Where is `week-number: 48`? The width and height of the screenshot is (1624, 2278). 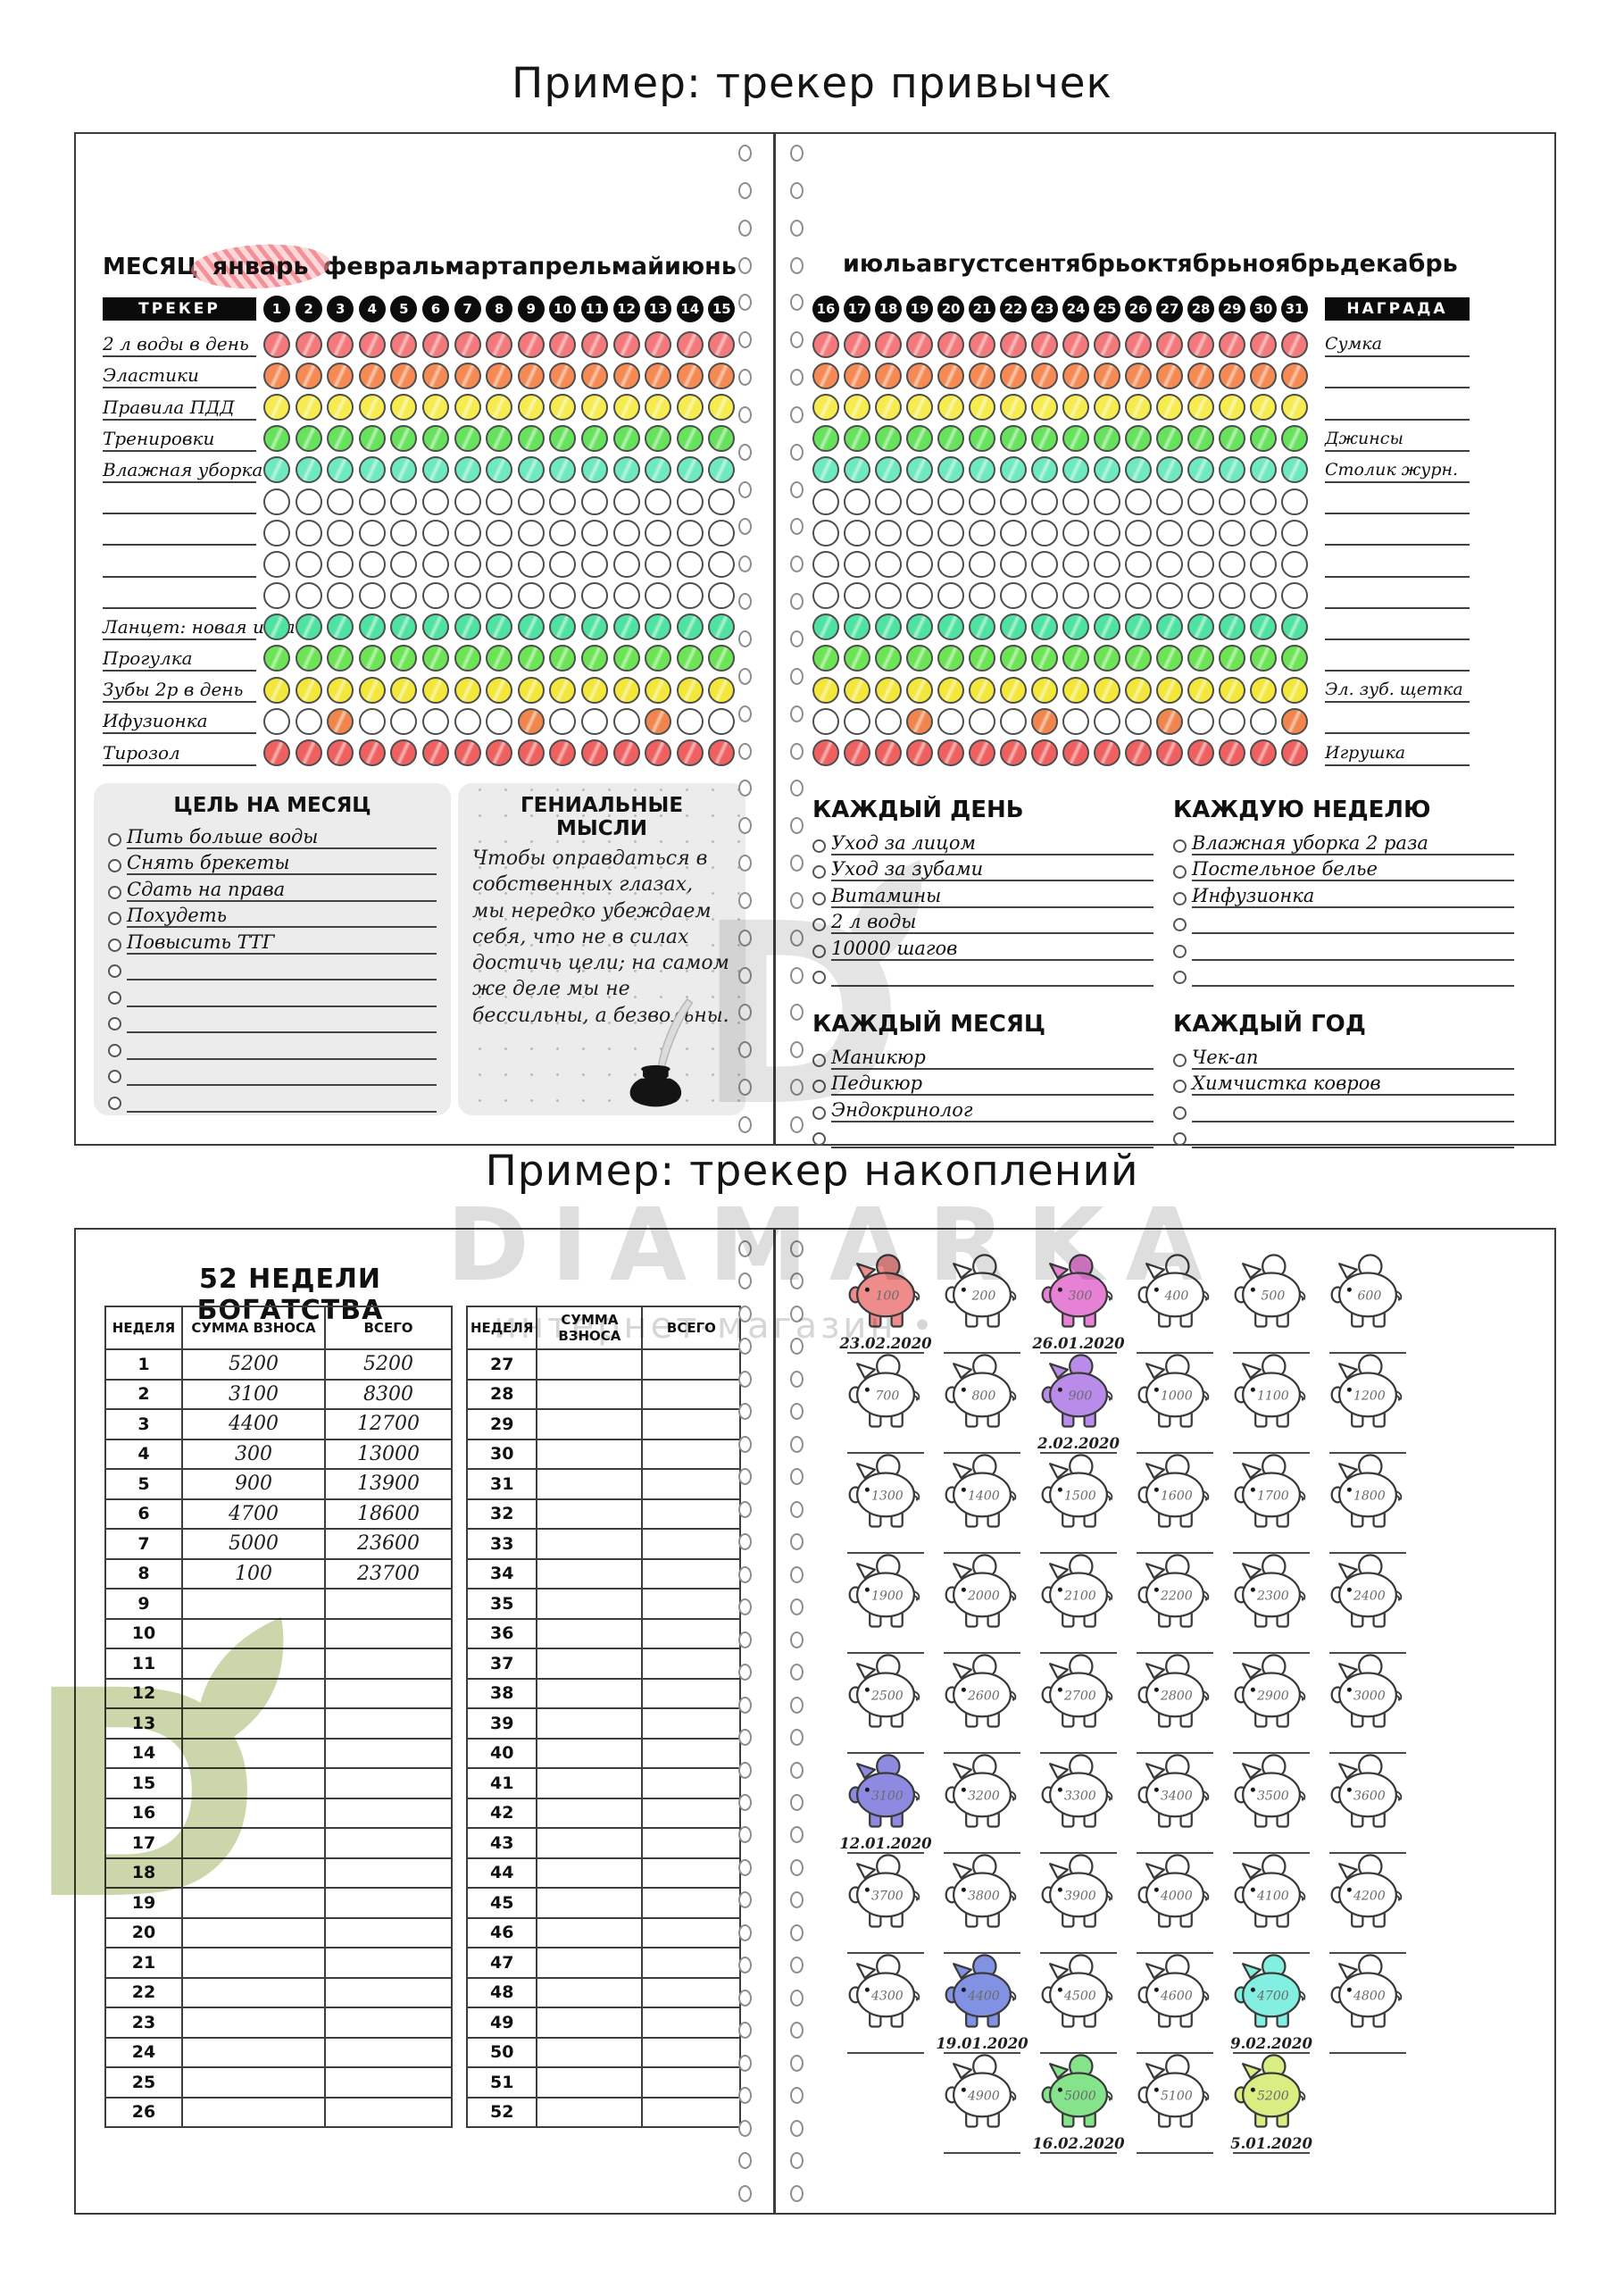
week-number: 48 is located at coordinates (501, 1992).